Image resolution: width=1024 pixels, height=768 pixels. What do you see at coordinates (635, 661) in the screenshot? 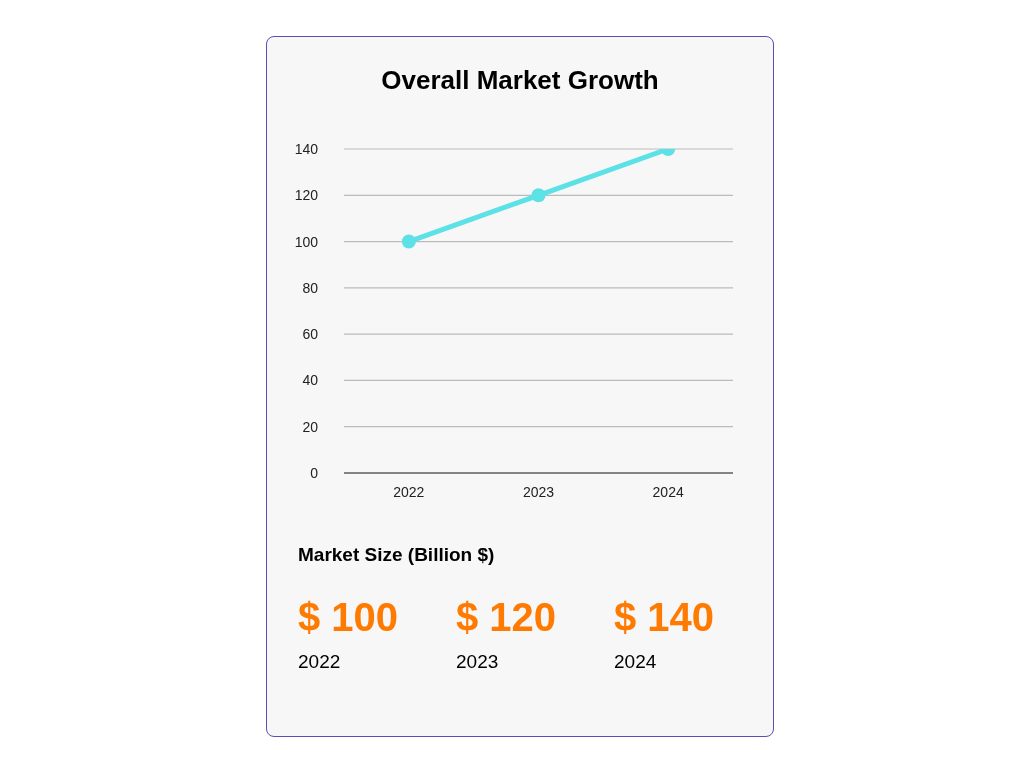
I see `category-label: 2024` at bounding box center [635, 661].